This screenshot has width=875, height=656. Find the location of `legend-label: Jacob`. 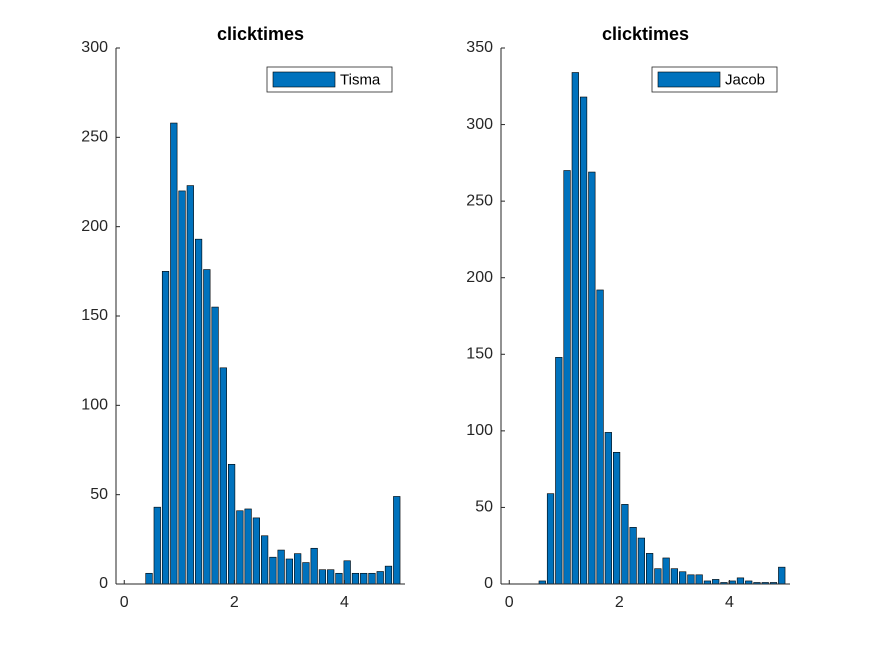

legend-label: Jacob is located at coordinates (745, 79).